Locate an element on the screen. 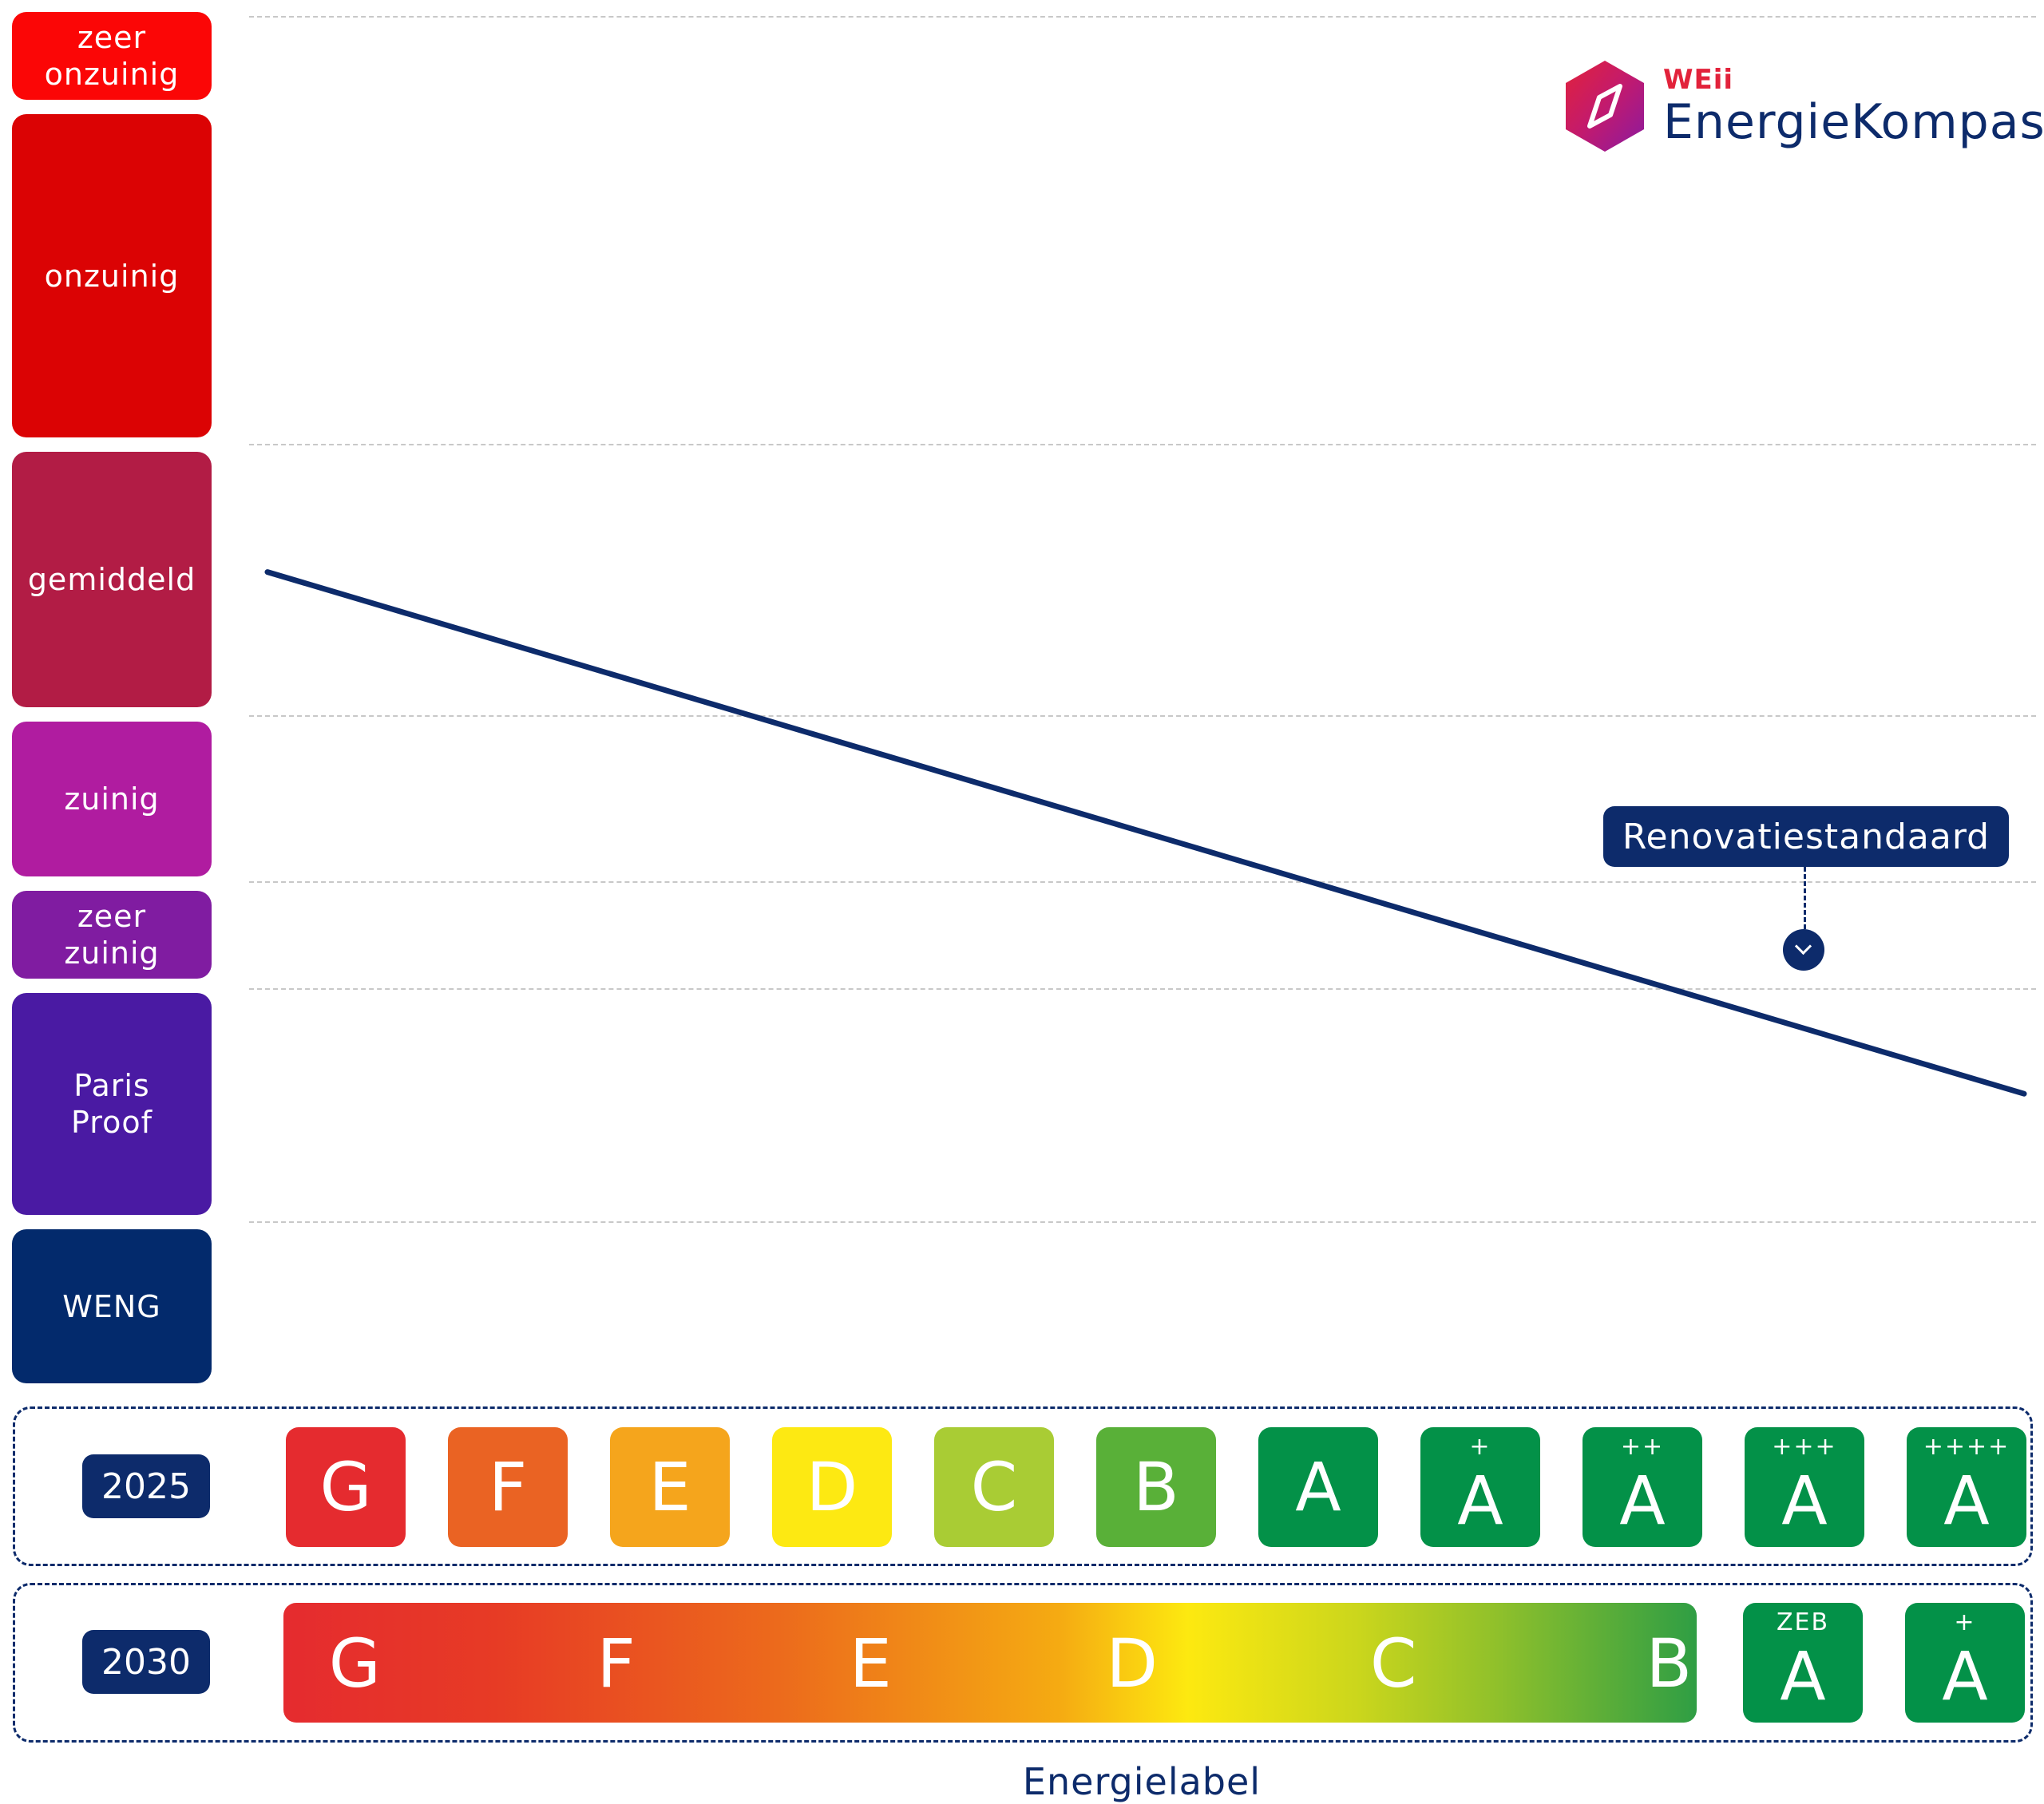 This screenshot has width=2044, height=1804. category-onzuinig: onzuinig is located at coordinates (112, 275).